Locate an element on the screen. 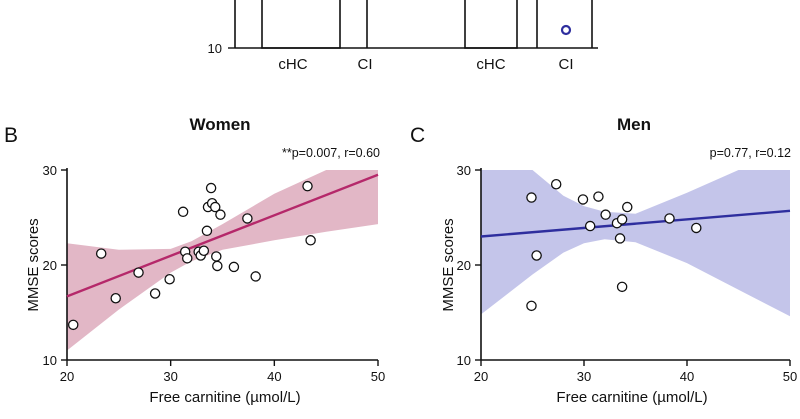 The image size is (800, 419). stats-annotation: p=0.77, r=0.12 is located at coordinates (750, 153).